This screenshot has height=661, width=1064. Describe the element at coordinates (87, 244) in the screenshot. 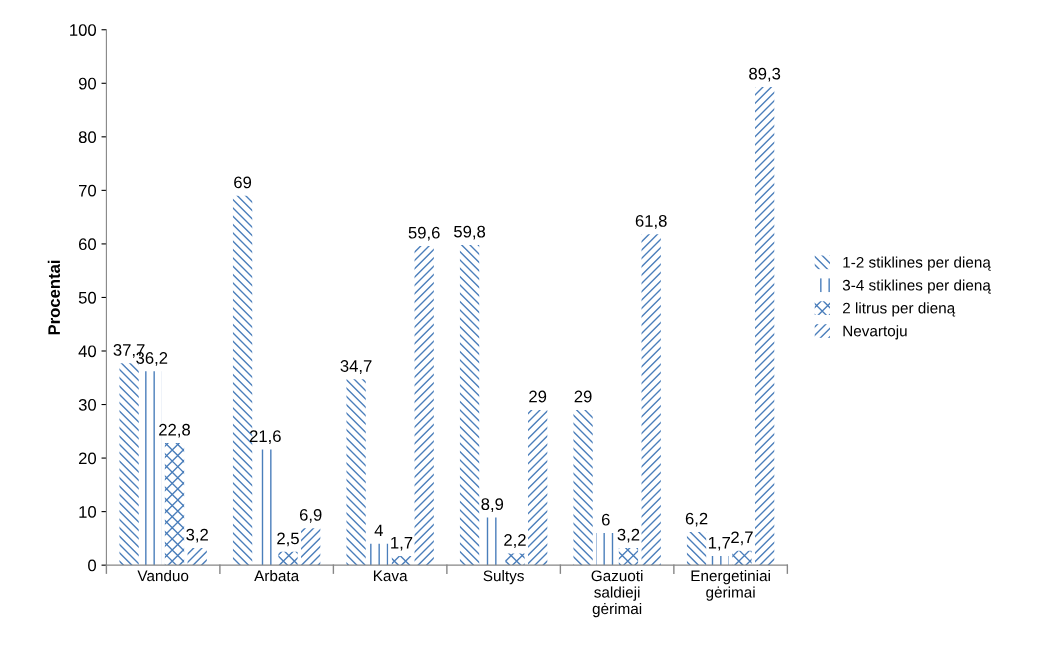

I see `y-tick-label: 60` at that location.